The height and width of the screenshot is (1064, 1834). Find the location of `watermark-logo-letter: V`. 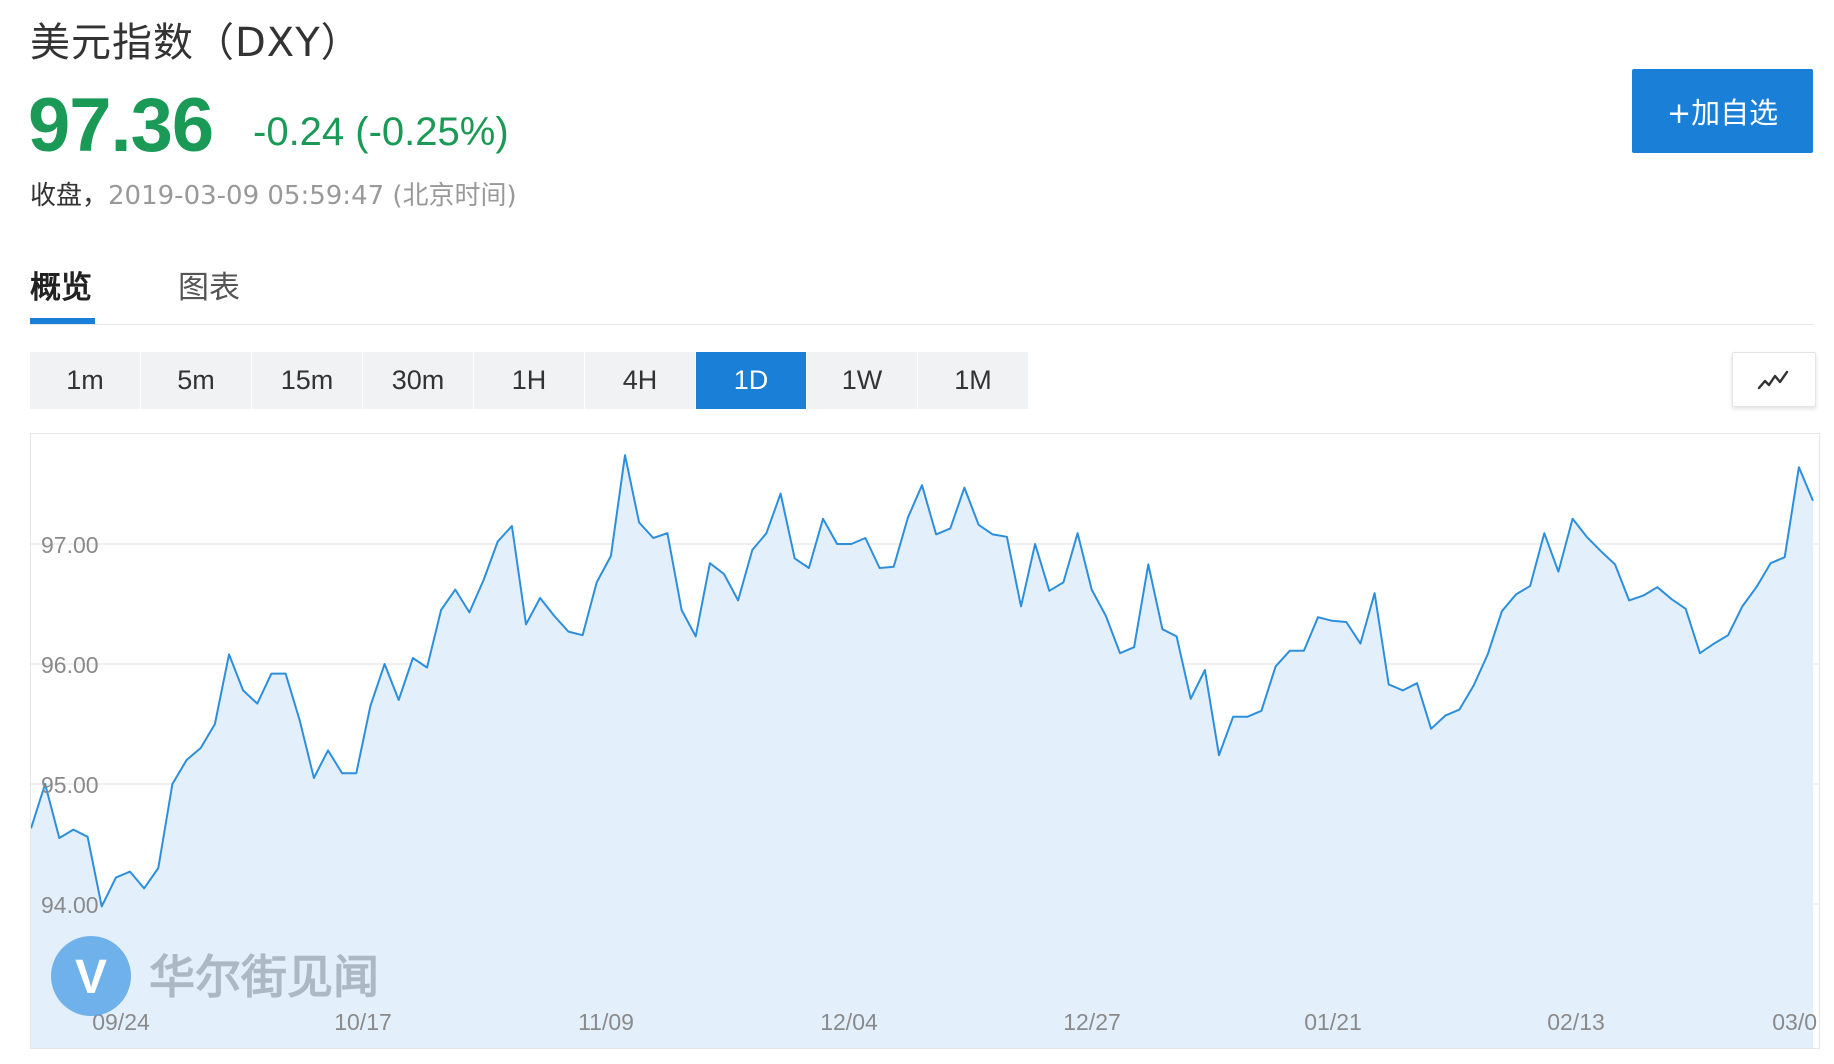

watermark-logo-letter: V is located at coordinates (91, 977).